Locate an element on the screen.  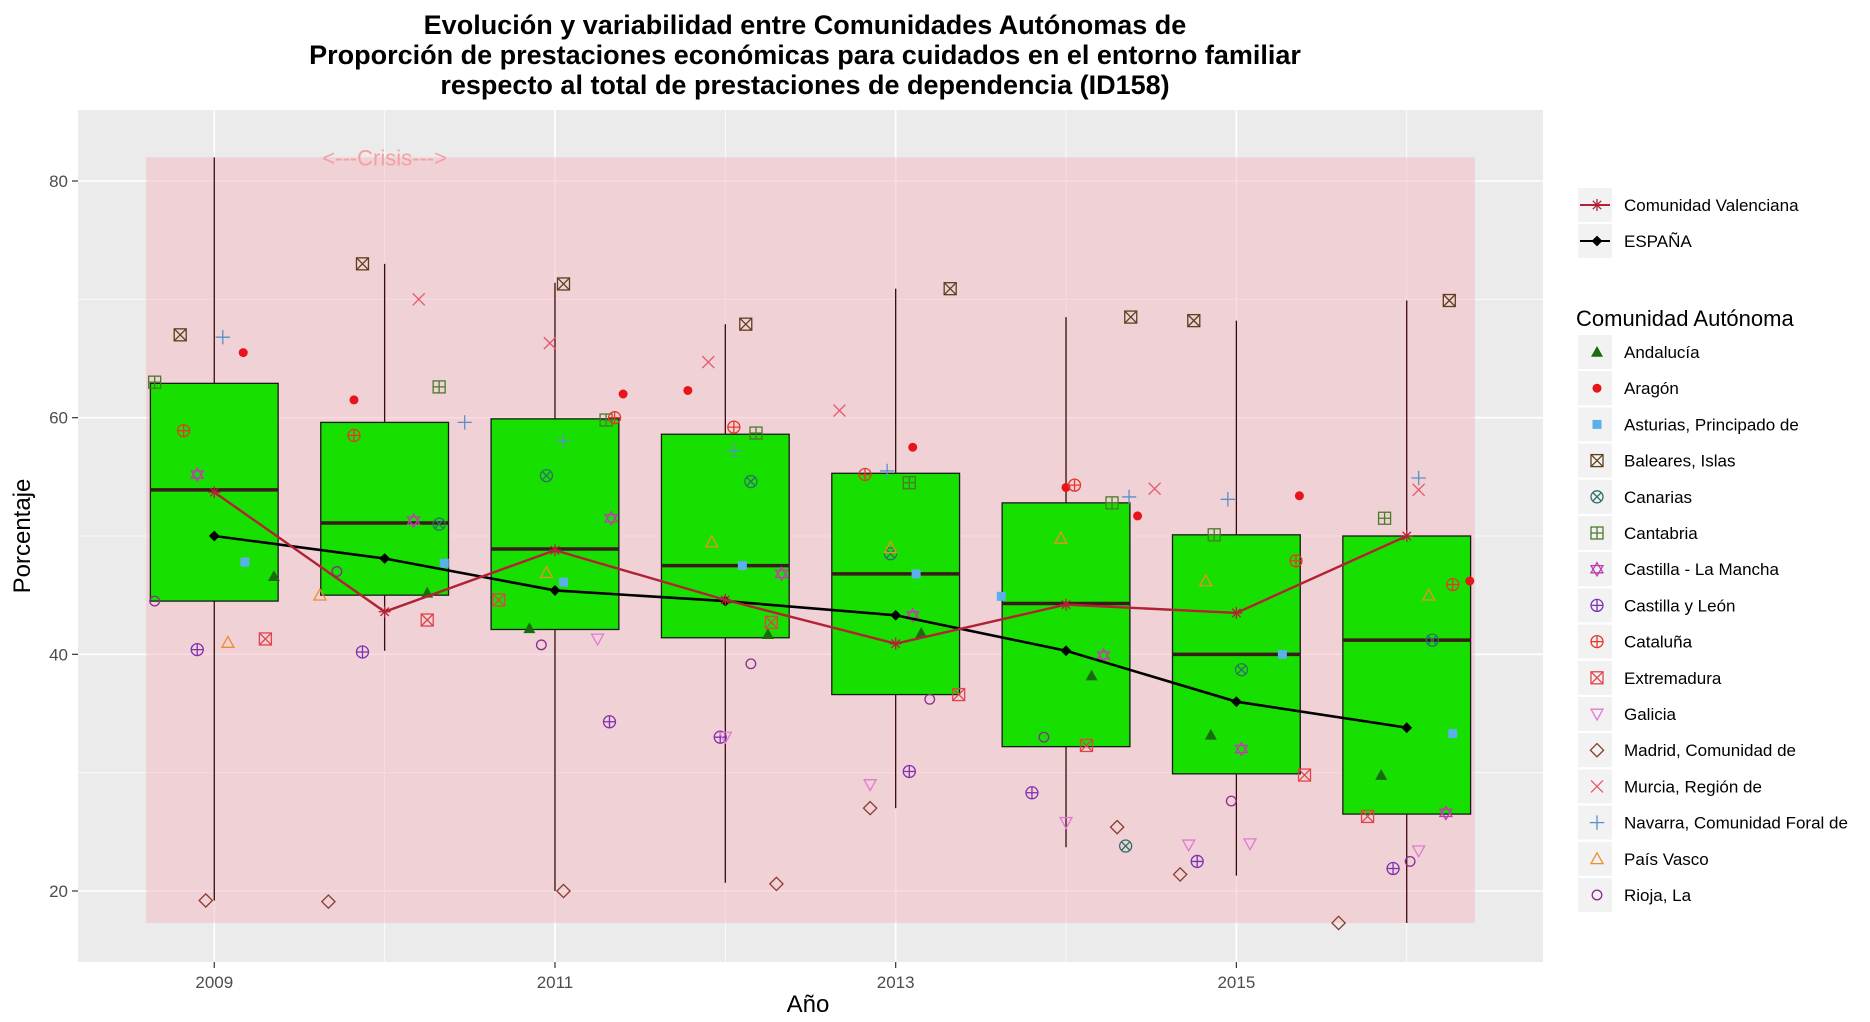
point-galicia is located at coordinates (1066, 823).